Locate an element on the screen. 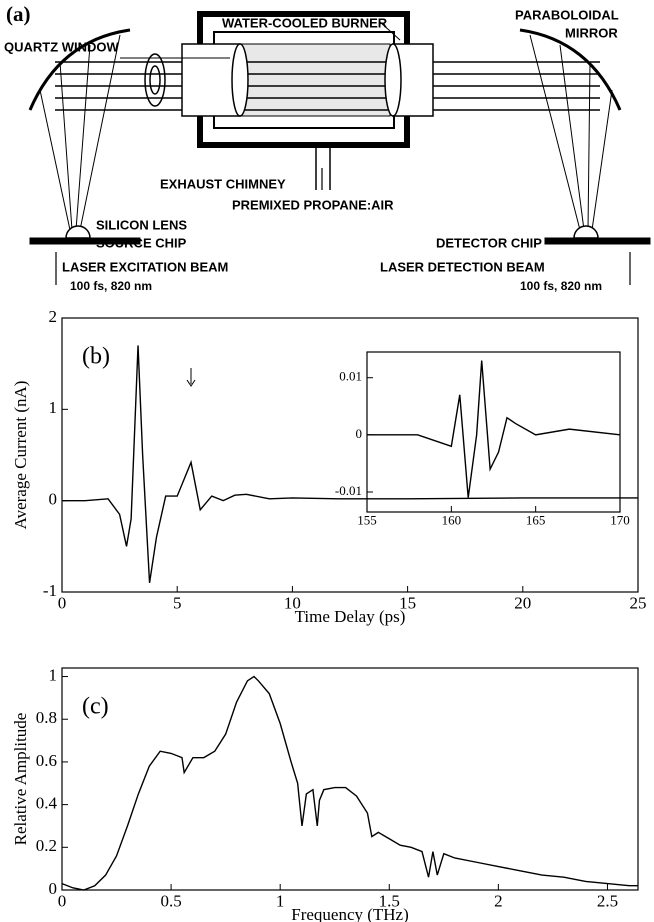  flame-region is located at coordinates (315, 80).